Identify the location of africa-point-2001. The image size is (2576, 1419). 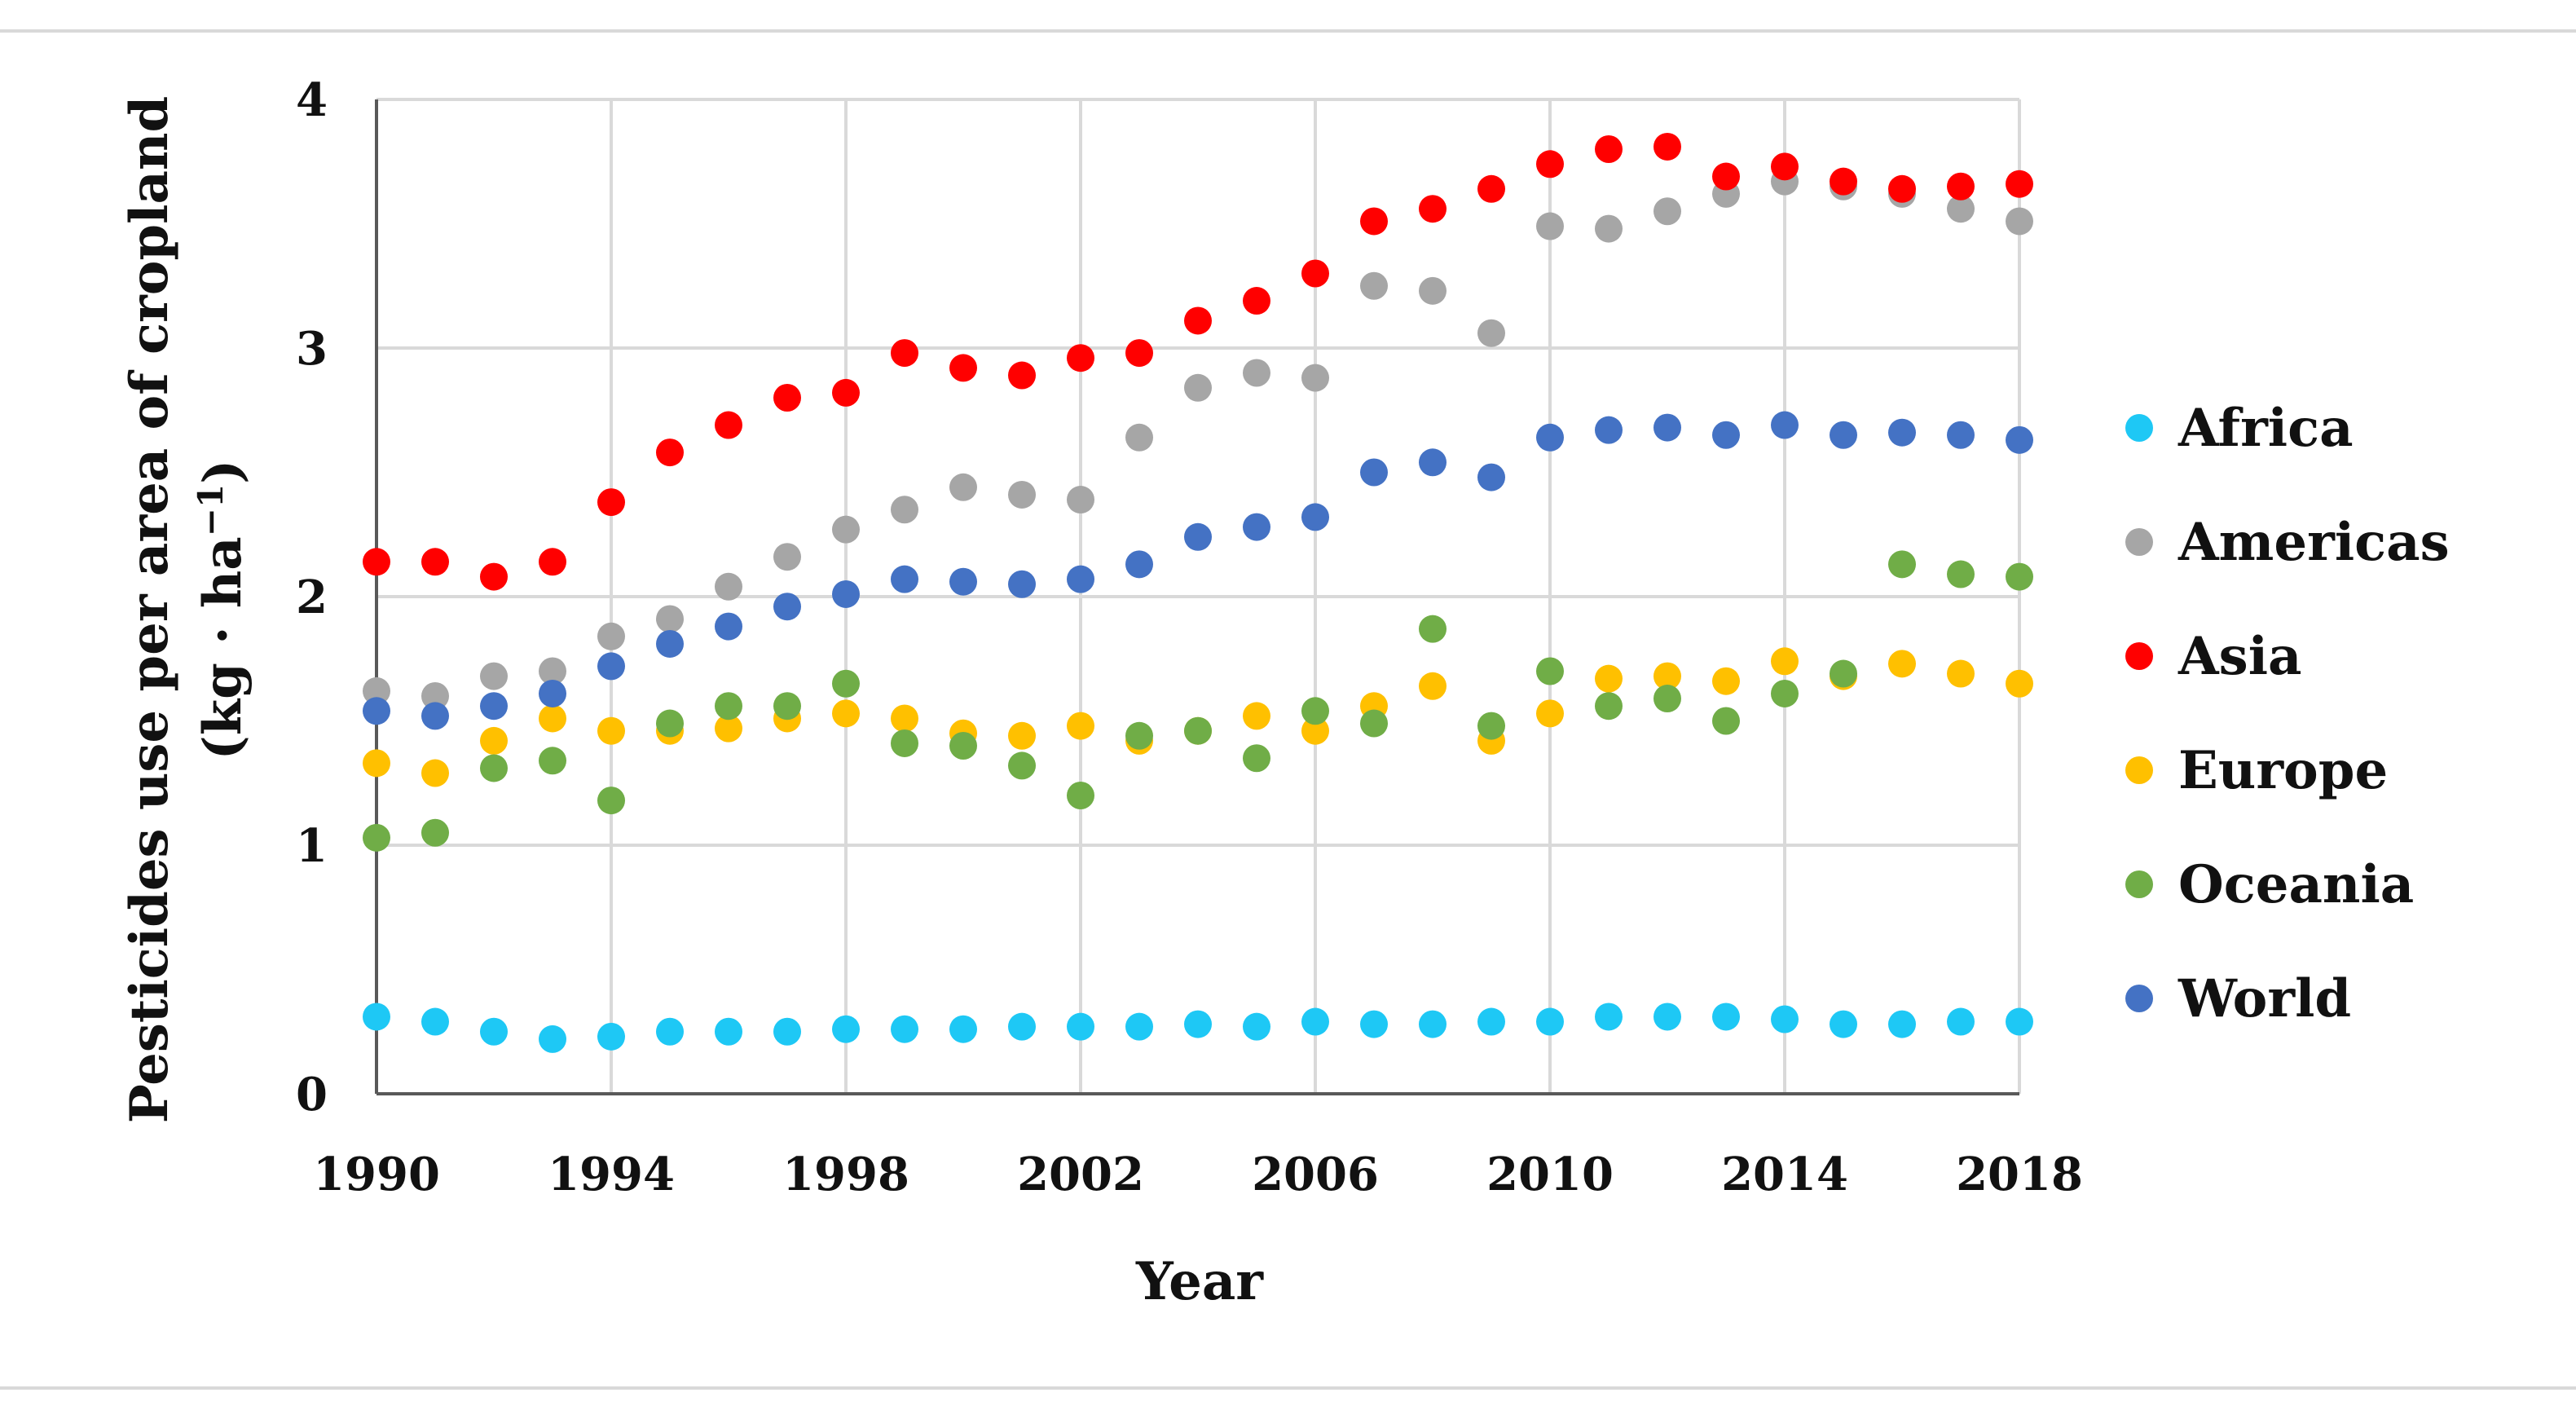
(1022, 1026).